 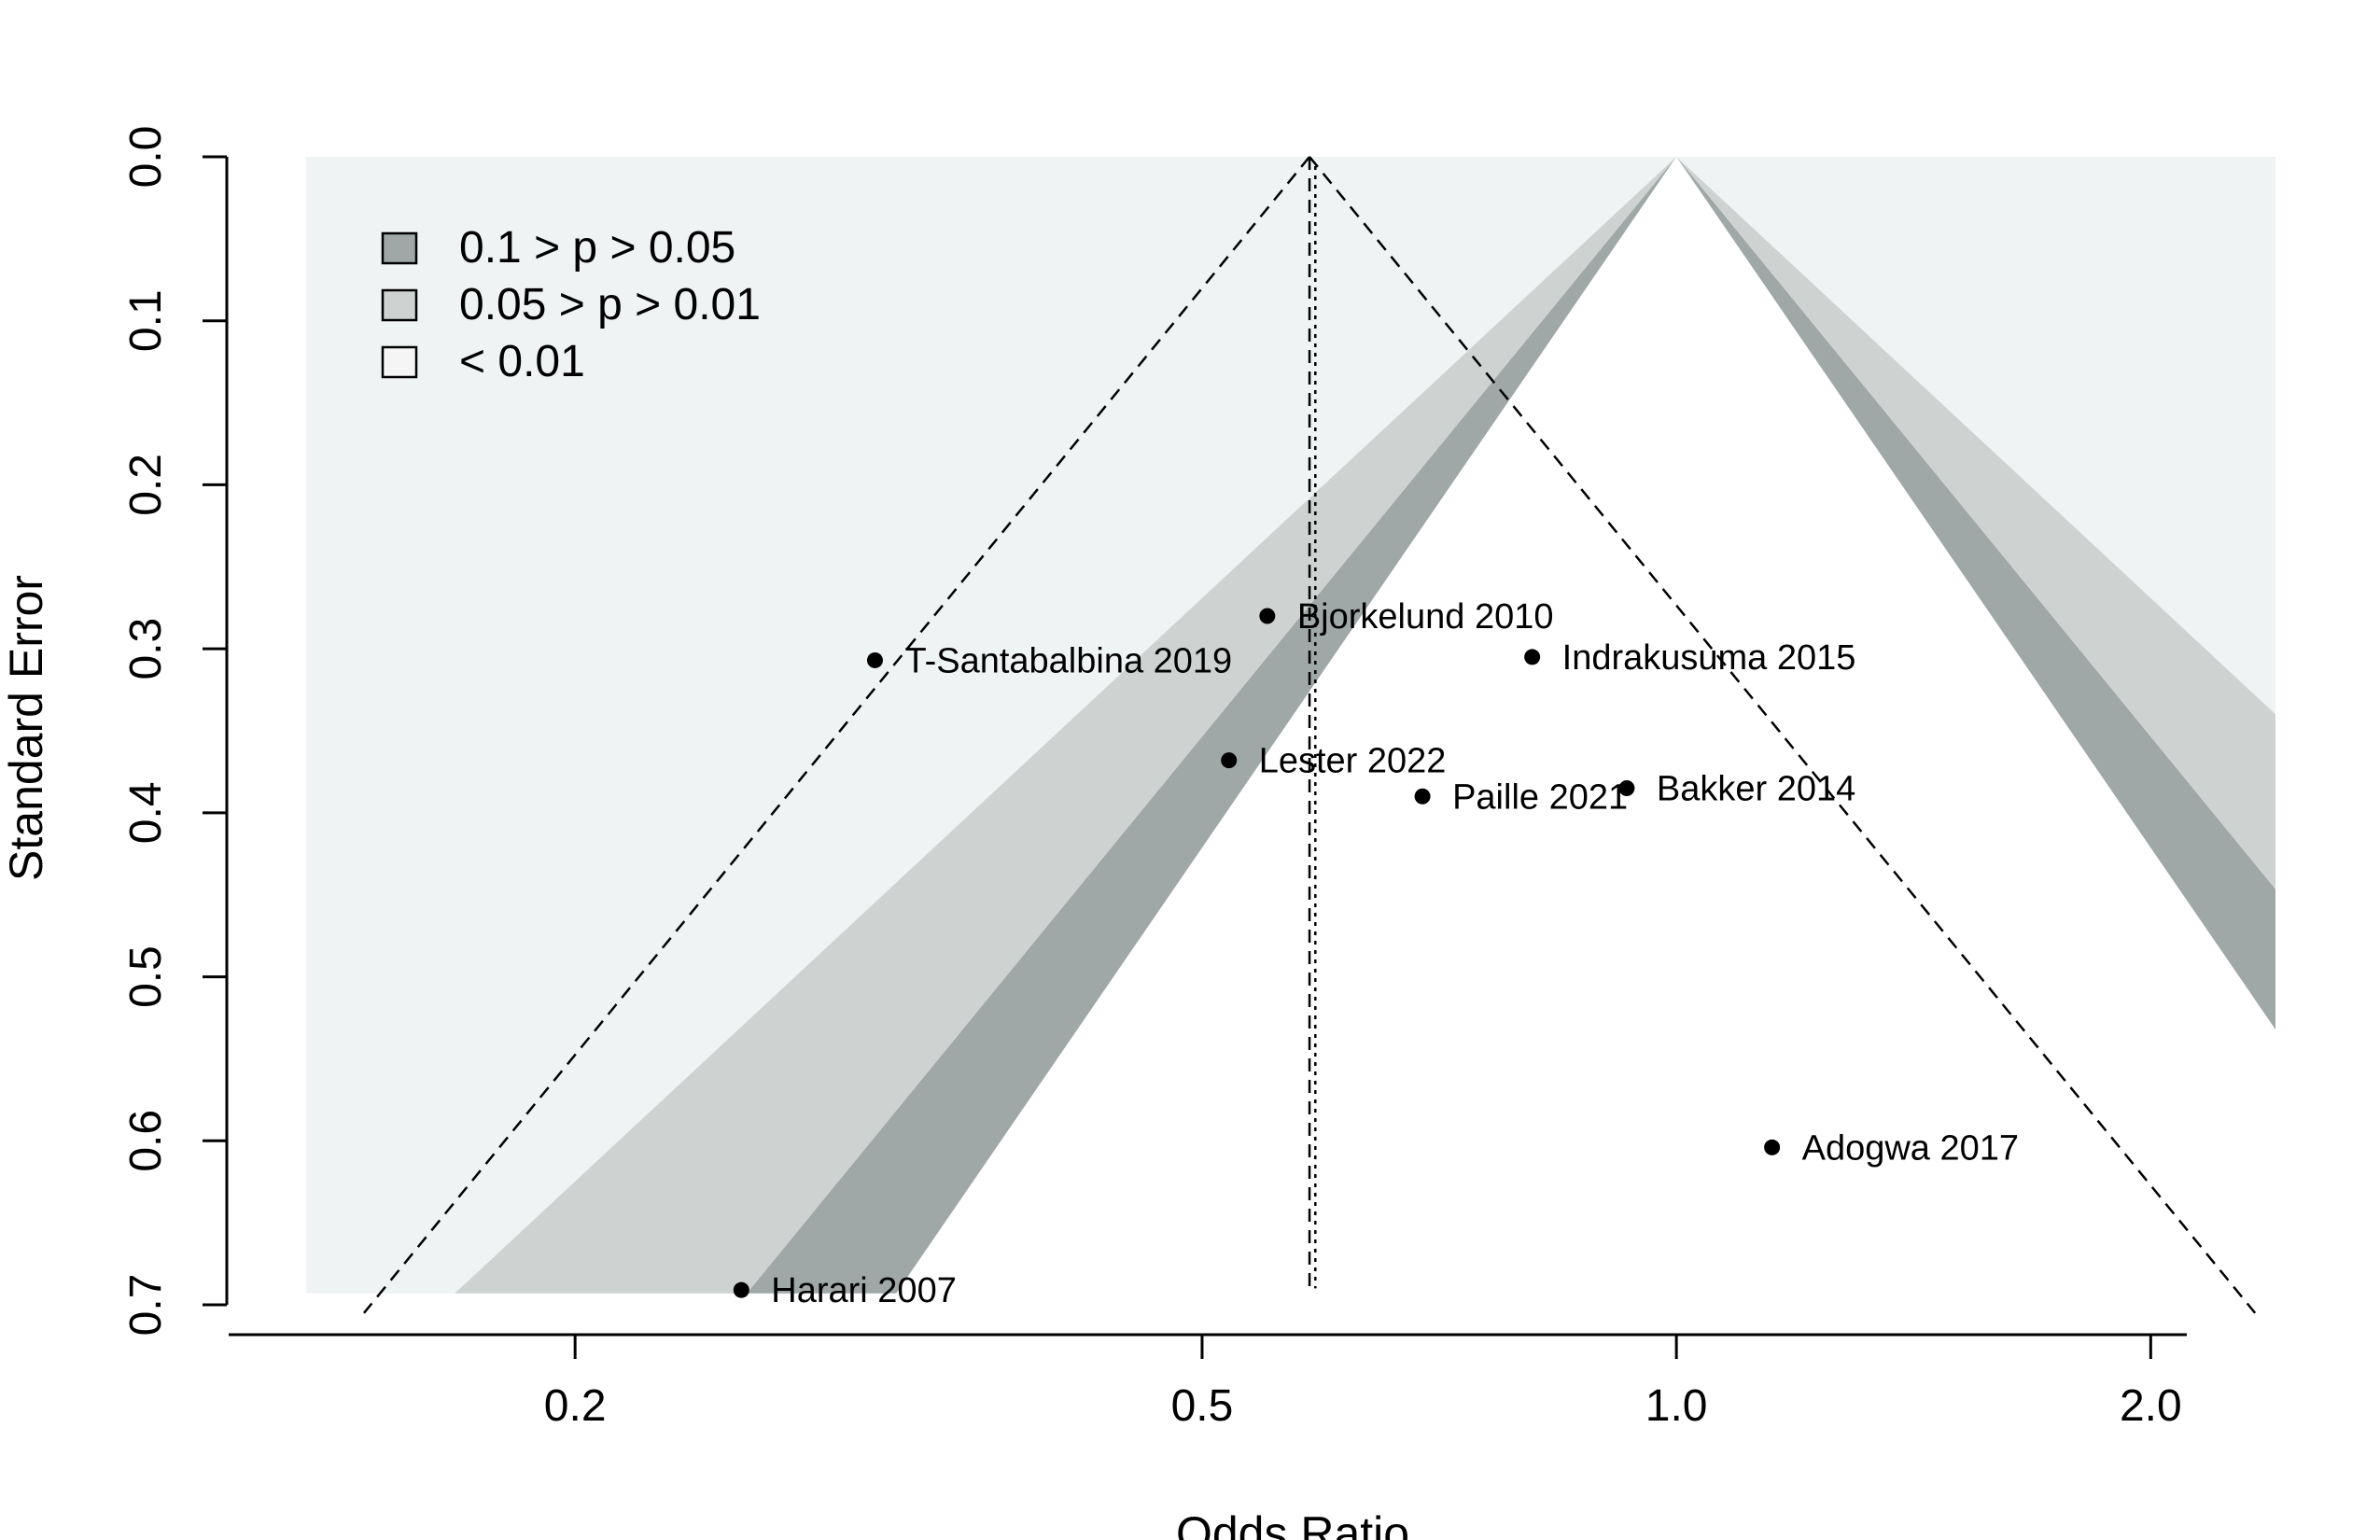 I want to click on y-tick-label: 0.1, so click(x=146, y=320).